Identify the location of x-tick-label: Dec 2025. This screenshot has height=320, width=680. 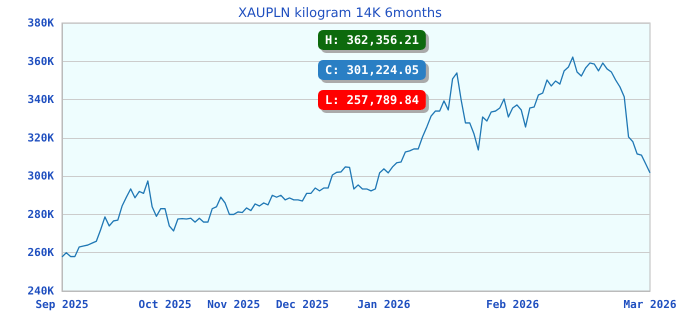
(302, 304).